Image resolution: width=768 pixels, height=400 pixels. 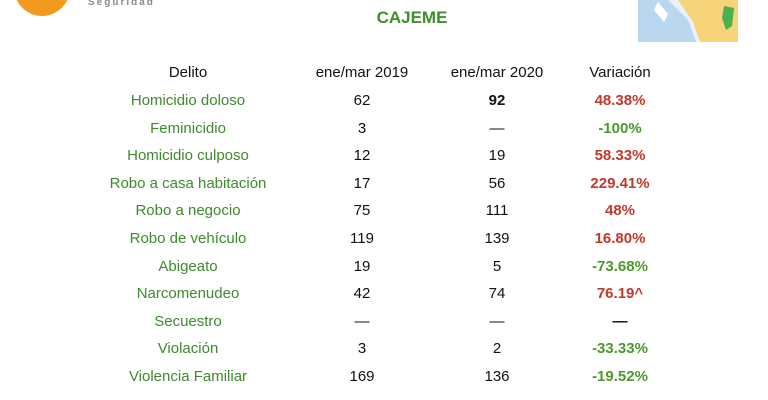 I want to click on crime-name: Homicidio culposo, so click(x=188, y=156).